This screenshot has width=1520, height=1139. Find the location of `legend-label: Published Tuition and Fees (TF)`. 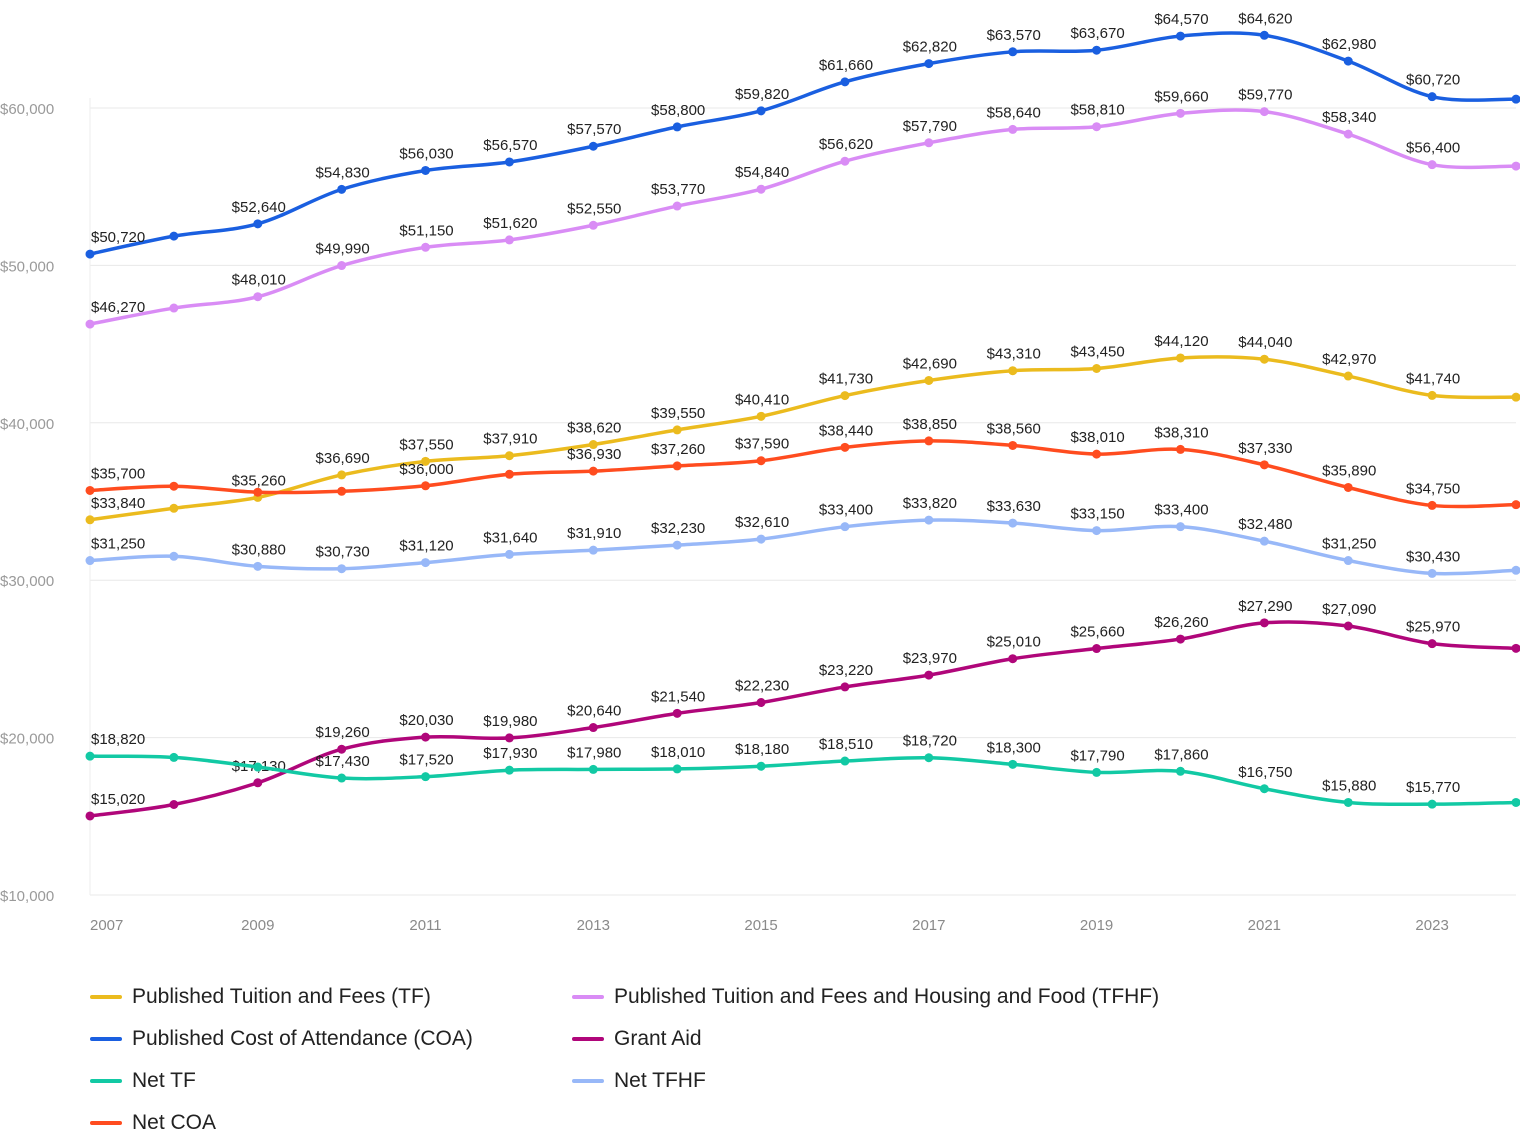

legend-label: Published Tuition and Fees (TF) is located at coordinates (281, 996).